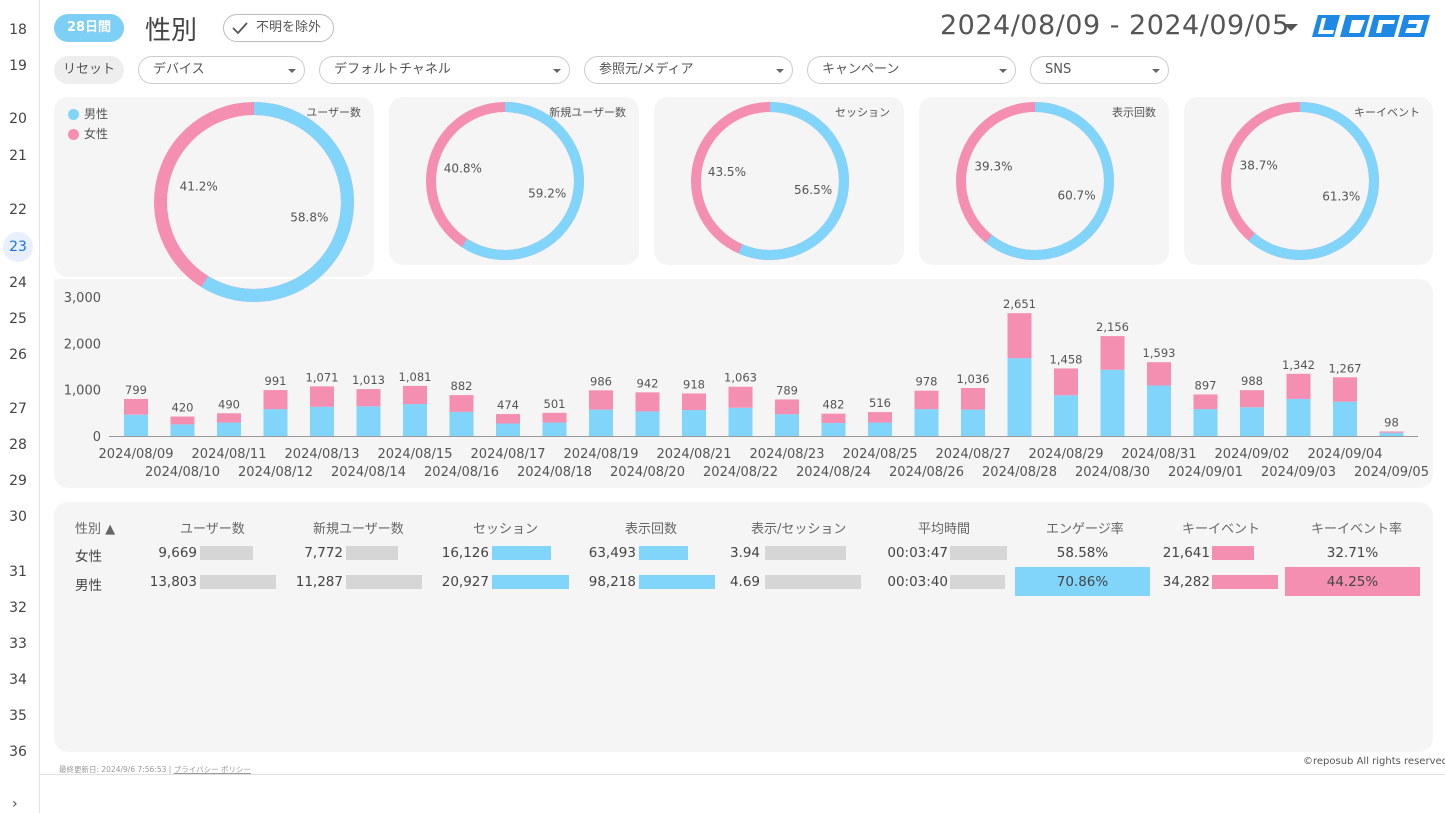  Describe the element at coordinates (18, 66) in the screenshot. I see `row-number: 19` at that location.